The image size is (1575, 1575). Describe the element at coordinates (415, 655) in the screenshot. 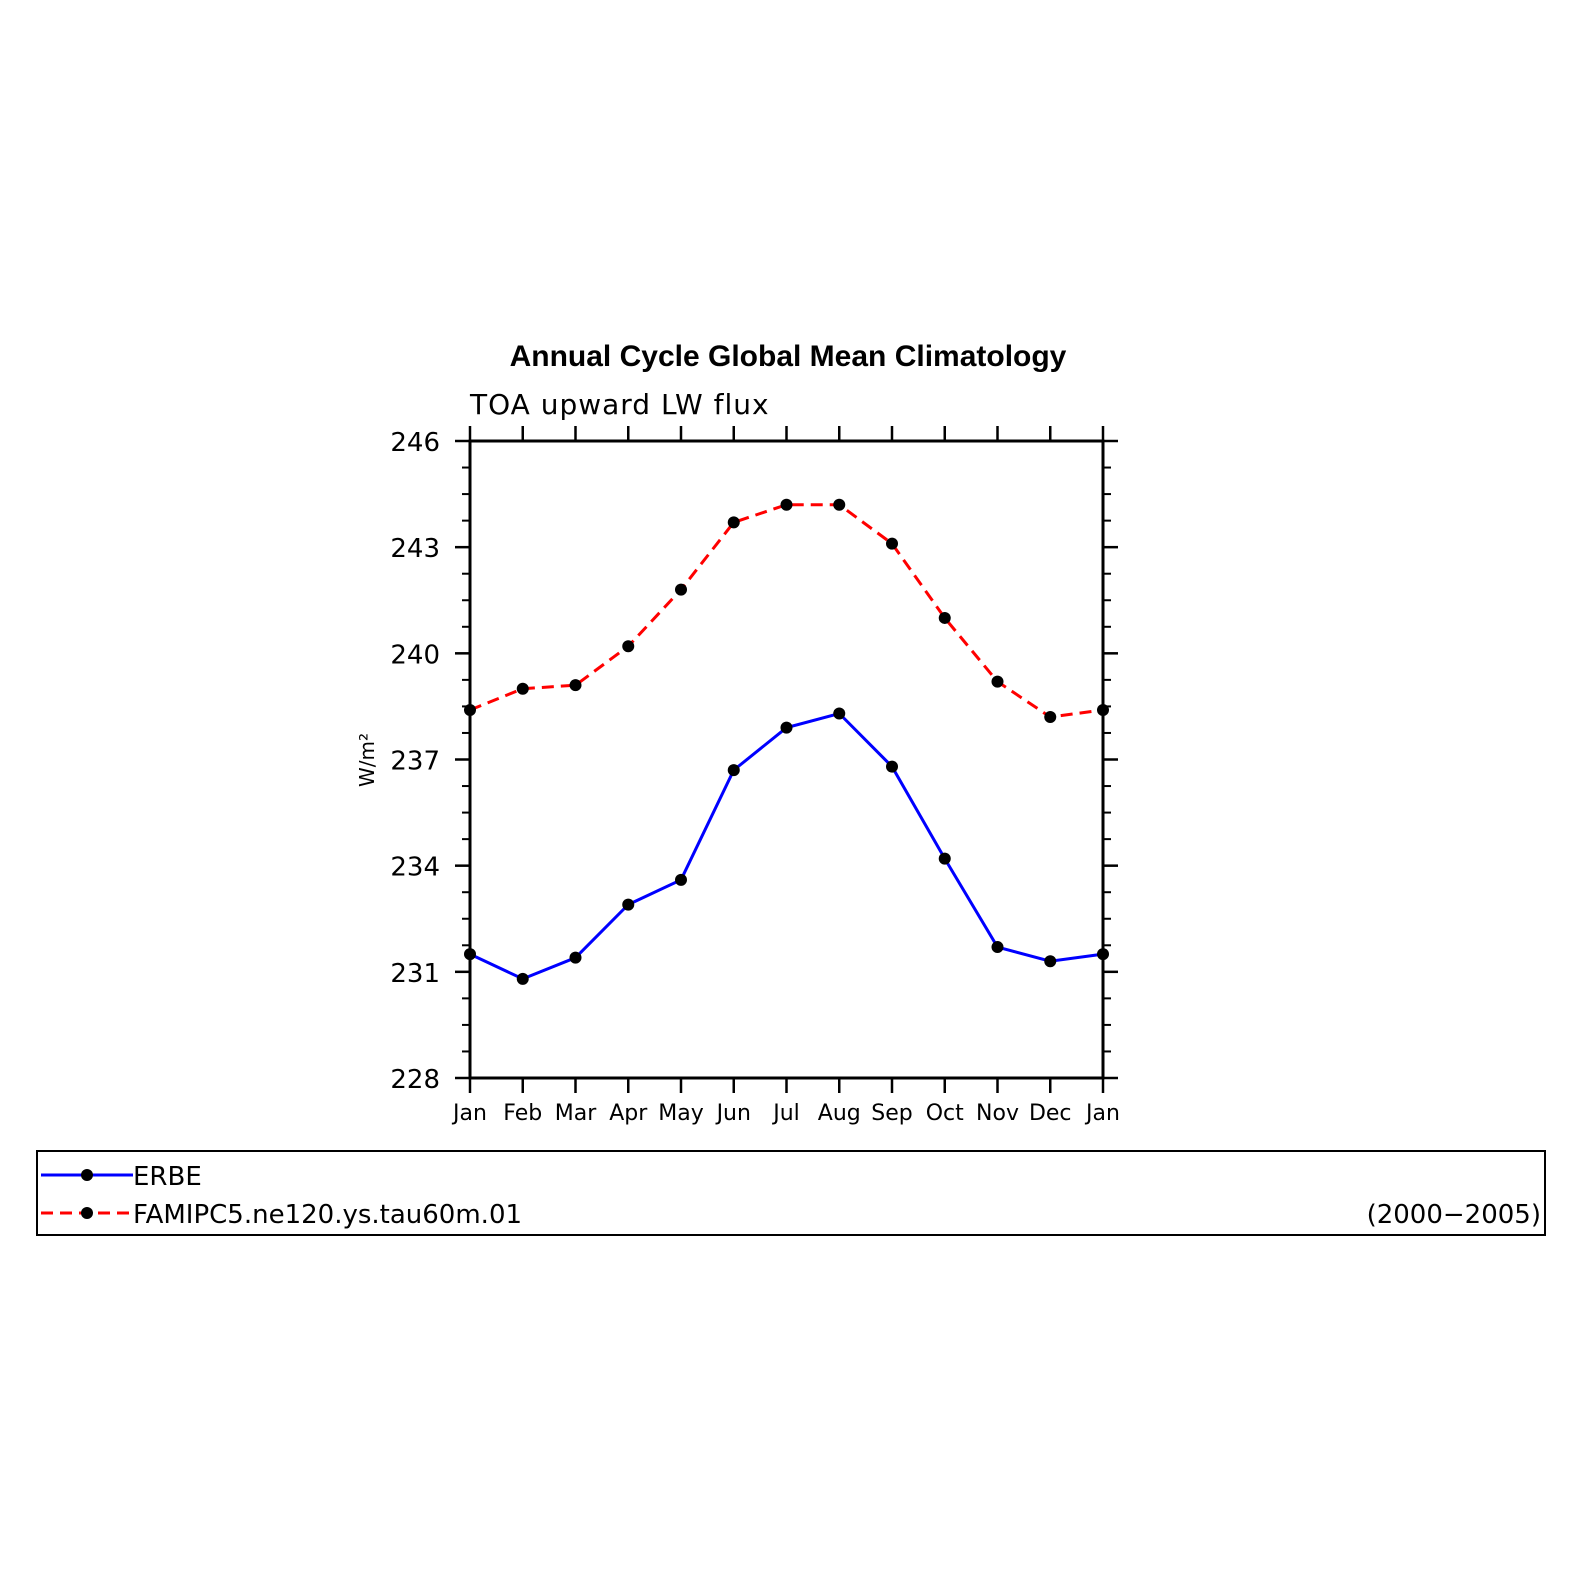

I see `ytick-label: 240` at that location.